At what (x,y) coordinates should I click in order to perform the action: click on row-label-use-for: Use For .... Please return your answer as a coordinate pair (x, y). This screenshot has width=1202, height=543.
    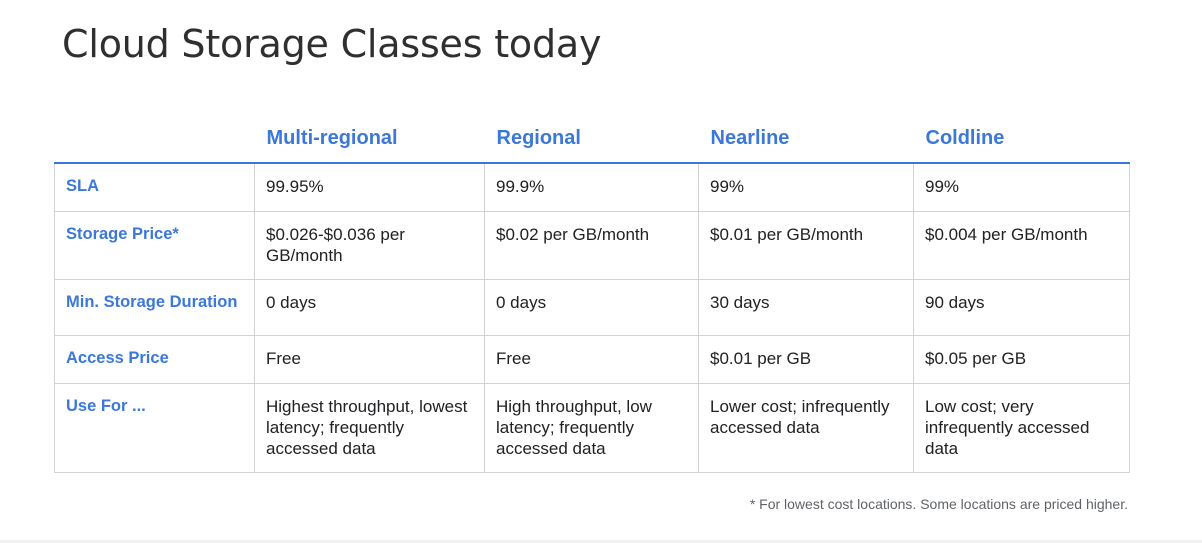
    Looking at the image, I should click on (155, 428).